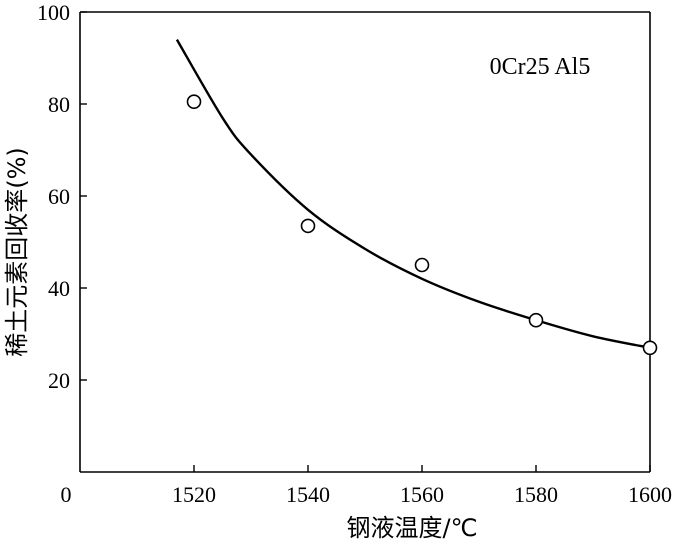  Describe the element at coordinates (194, 494) in the screenshot. I see `x-tick-label-1520: 1520` at that location.